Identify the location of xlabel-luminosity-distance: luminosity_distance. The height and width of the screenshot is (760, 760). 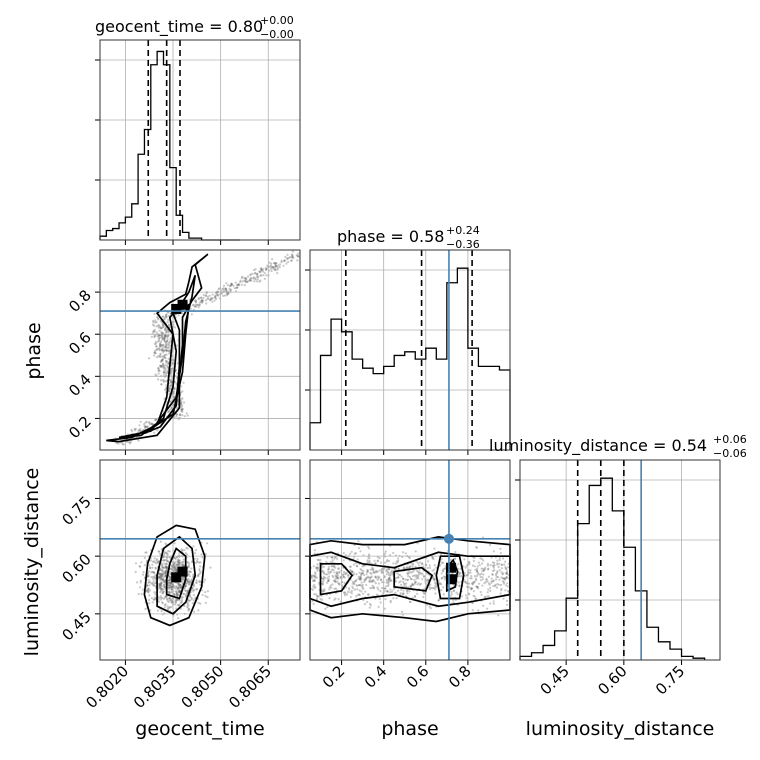
(620, 729).